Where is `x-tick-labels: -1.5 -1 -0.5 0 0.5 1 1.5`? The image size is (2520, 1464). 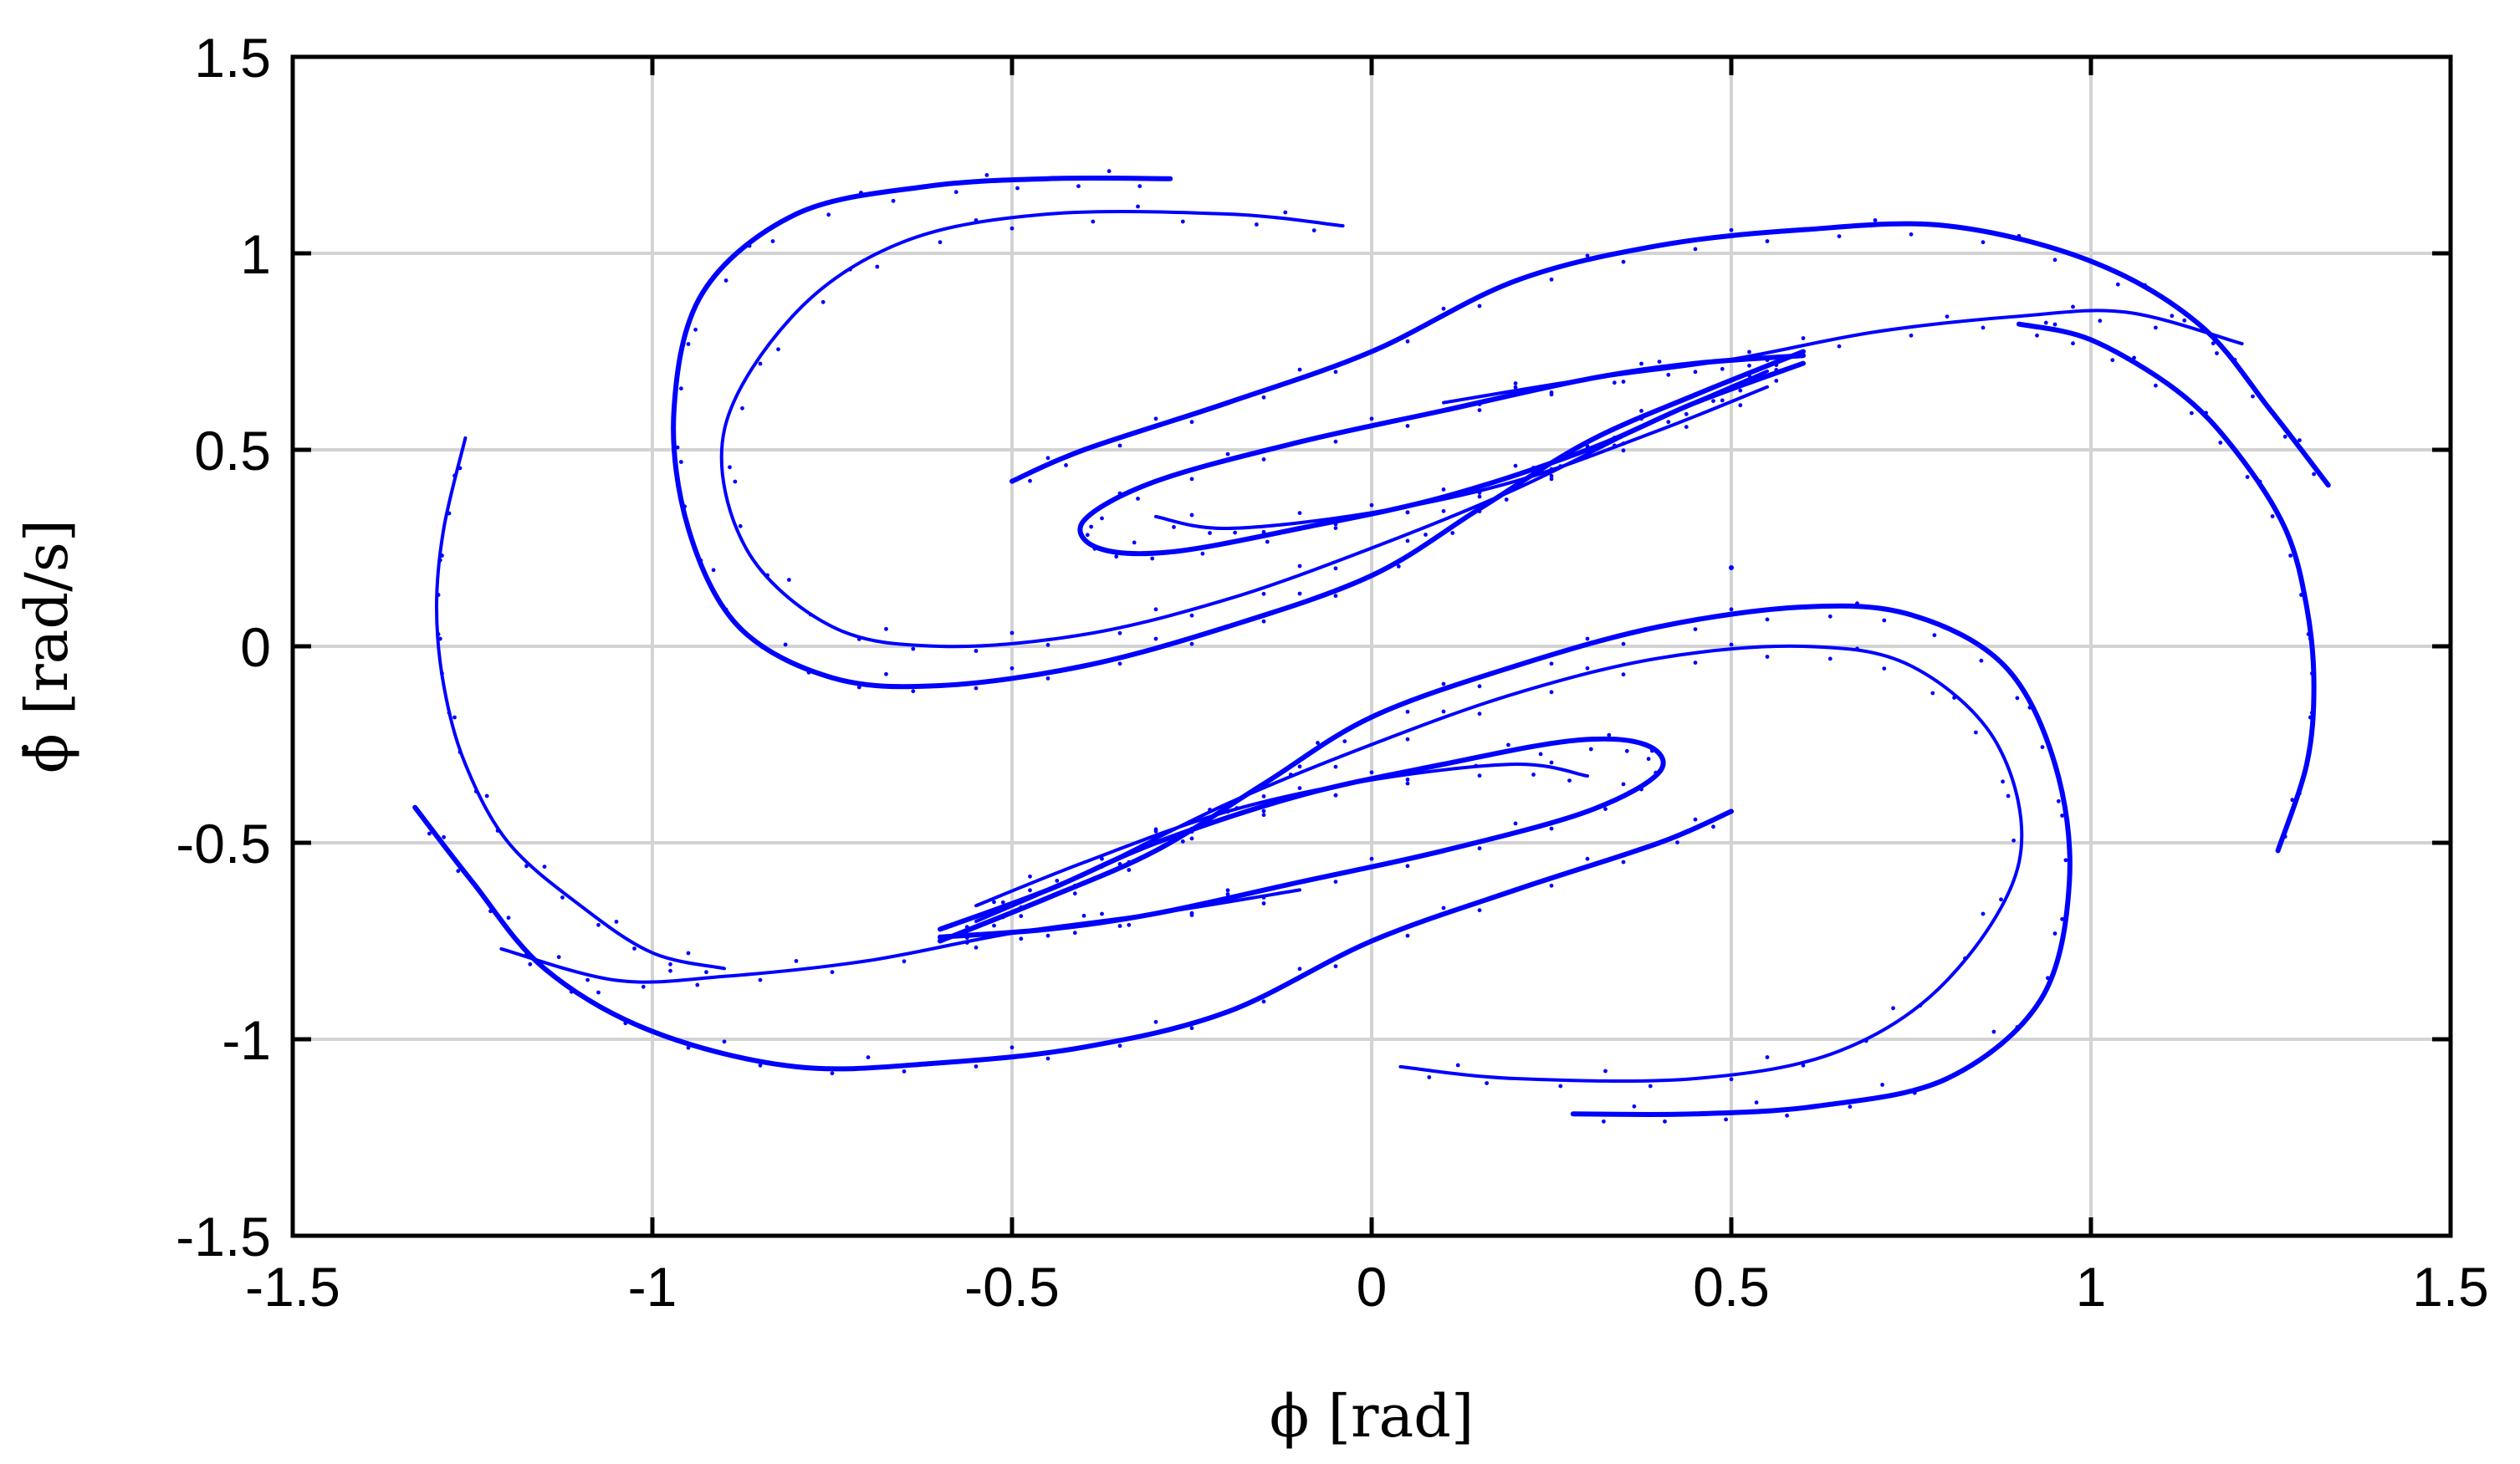
x-tick-labels: -1.5 -1 -0.5 0 0.5 1 1.5 is located at coordinates (1367, 1287).